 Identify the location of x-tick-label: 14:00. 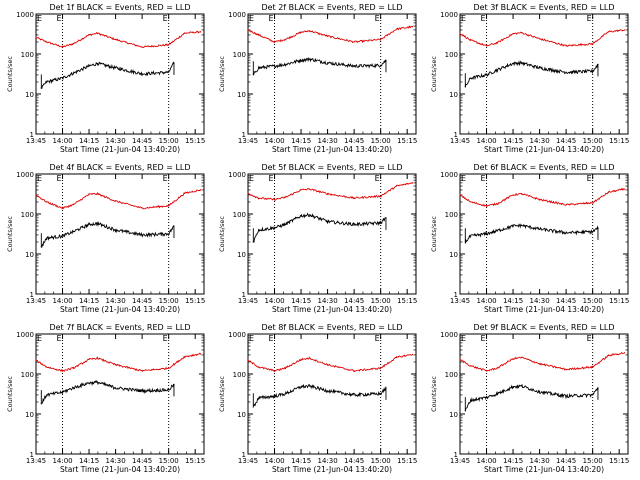
(486, 301).